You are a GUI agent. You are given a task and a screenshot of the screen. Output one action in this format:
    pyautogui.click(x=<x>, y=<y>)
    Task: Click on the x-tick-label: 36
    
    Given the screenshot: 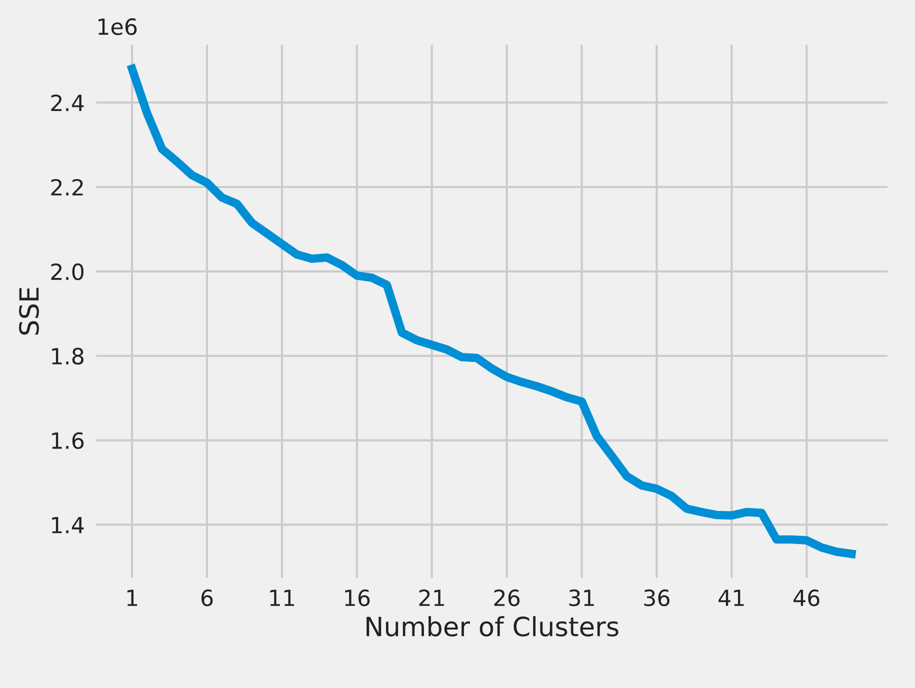 What is the action you would take?
    pyautogui.click(x=657, y=597)
    